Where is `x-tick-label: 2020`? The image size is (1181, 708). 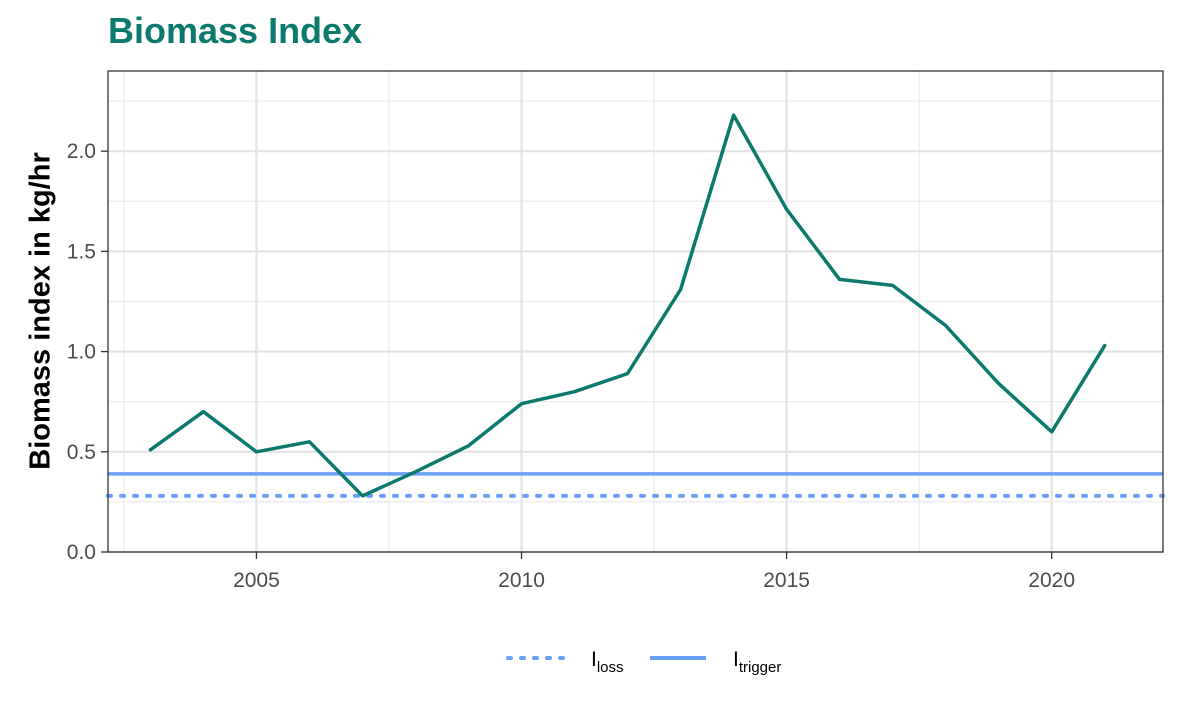
x-tick-label: 2020 is located at coordinates (1051, 580).